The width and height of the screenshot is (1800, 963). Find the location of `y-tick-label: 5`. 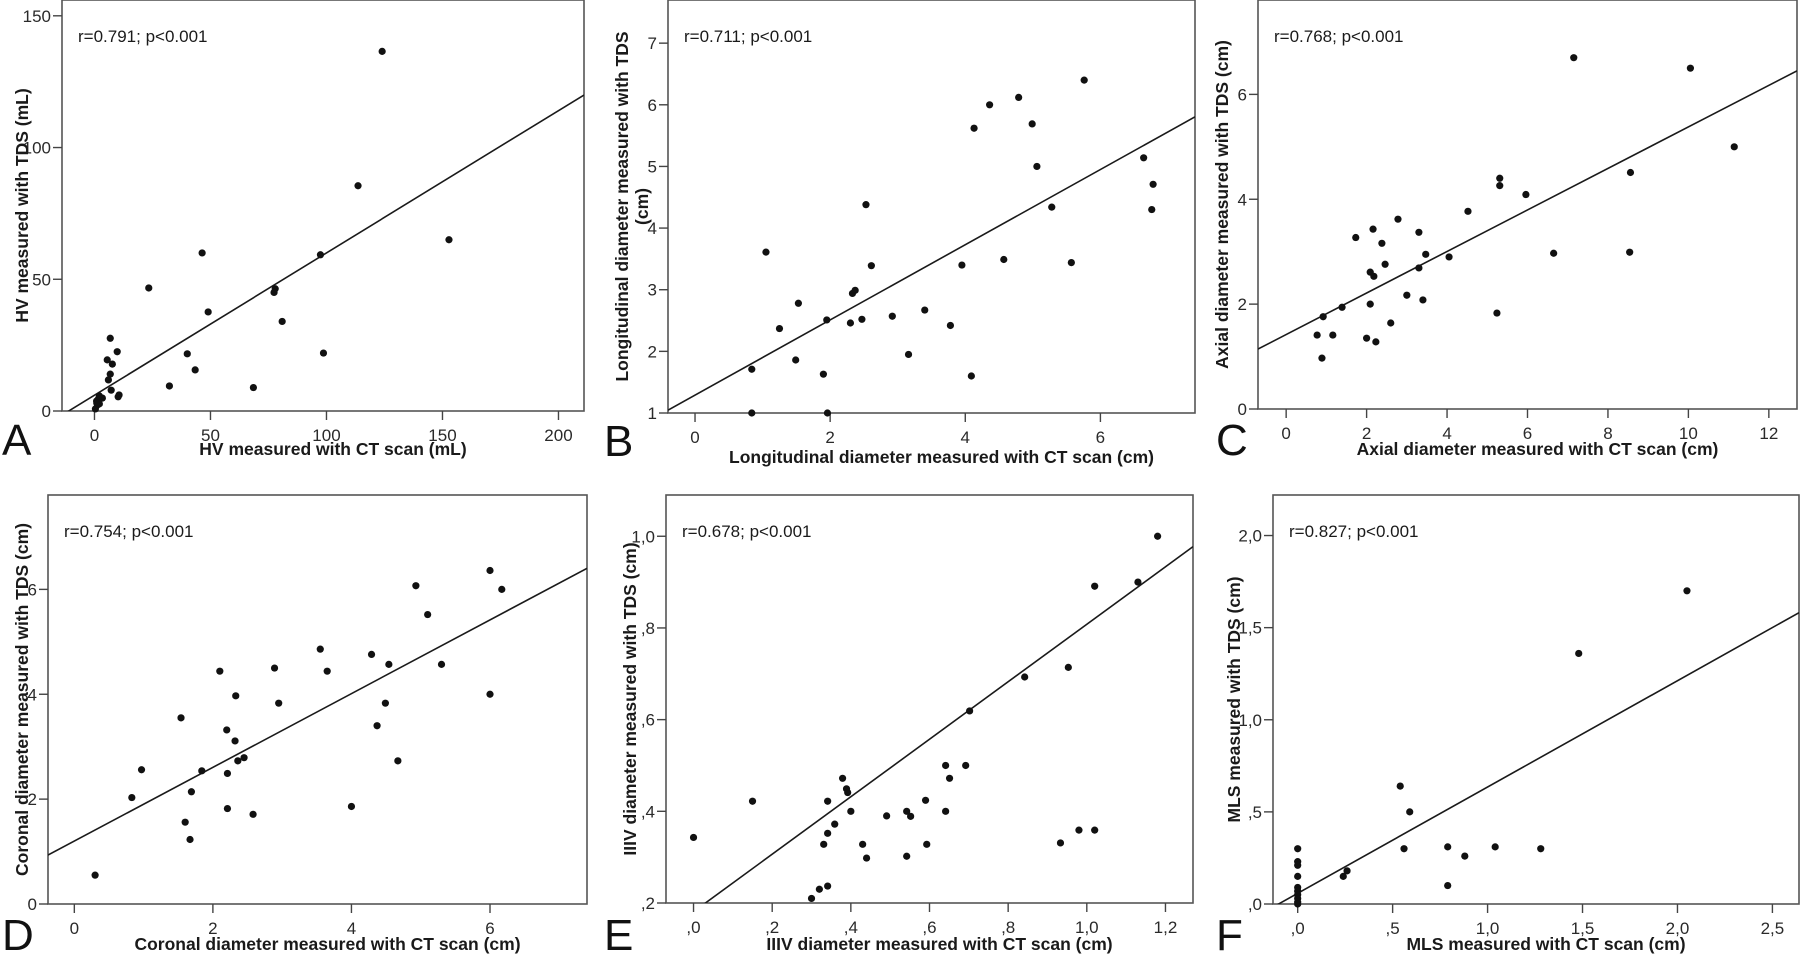

y-tick-label: 5 is located at coordinates (652, 166).